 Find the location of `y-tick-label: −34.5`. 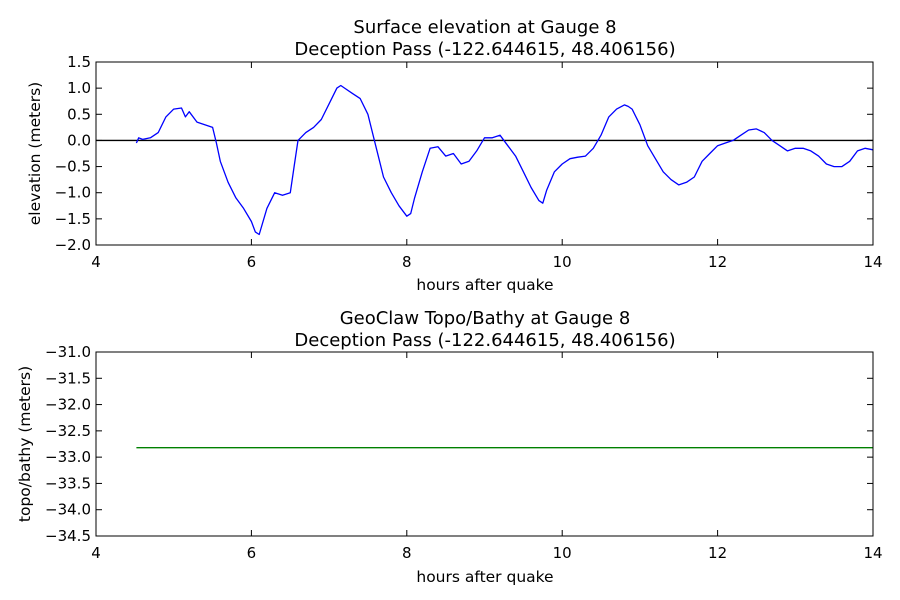

y-tick-label: −34.5 is located at coordinates (68, 536).